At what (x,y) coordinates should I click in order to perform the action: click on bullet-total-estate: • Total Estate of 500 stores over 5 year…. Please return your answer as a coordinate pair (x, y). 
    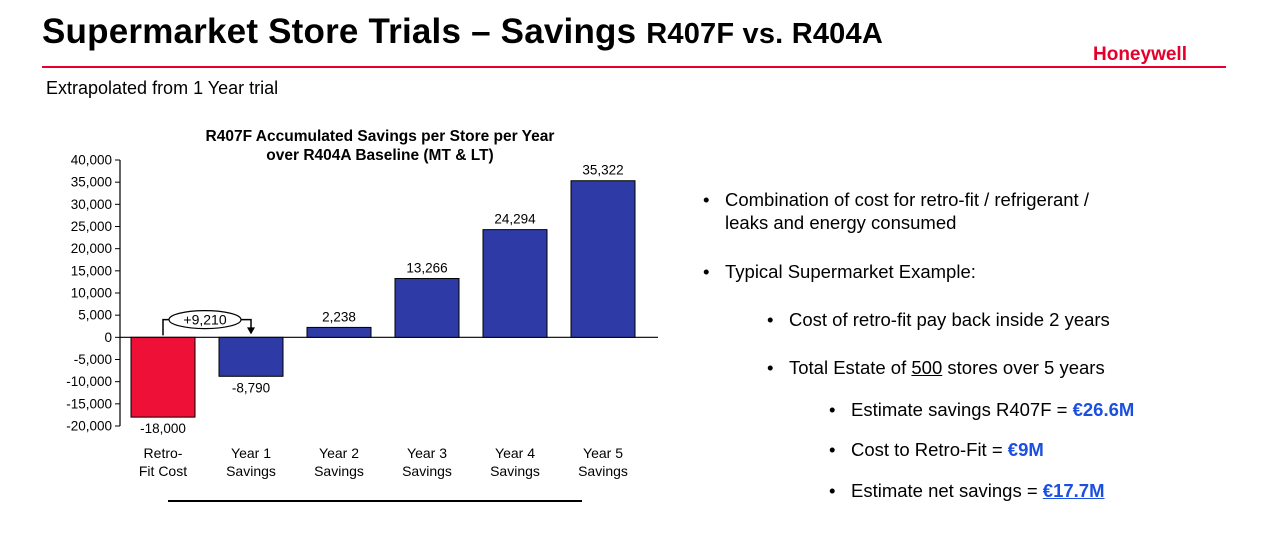
    Looking at the image, I should click on (936, 367).